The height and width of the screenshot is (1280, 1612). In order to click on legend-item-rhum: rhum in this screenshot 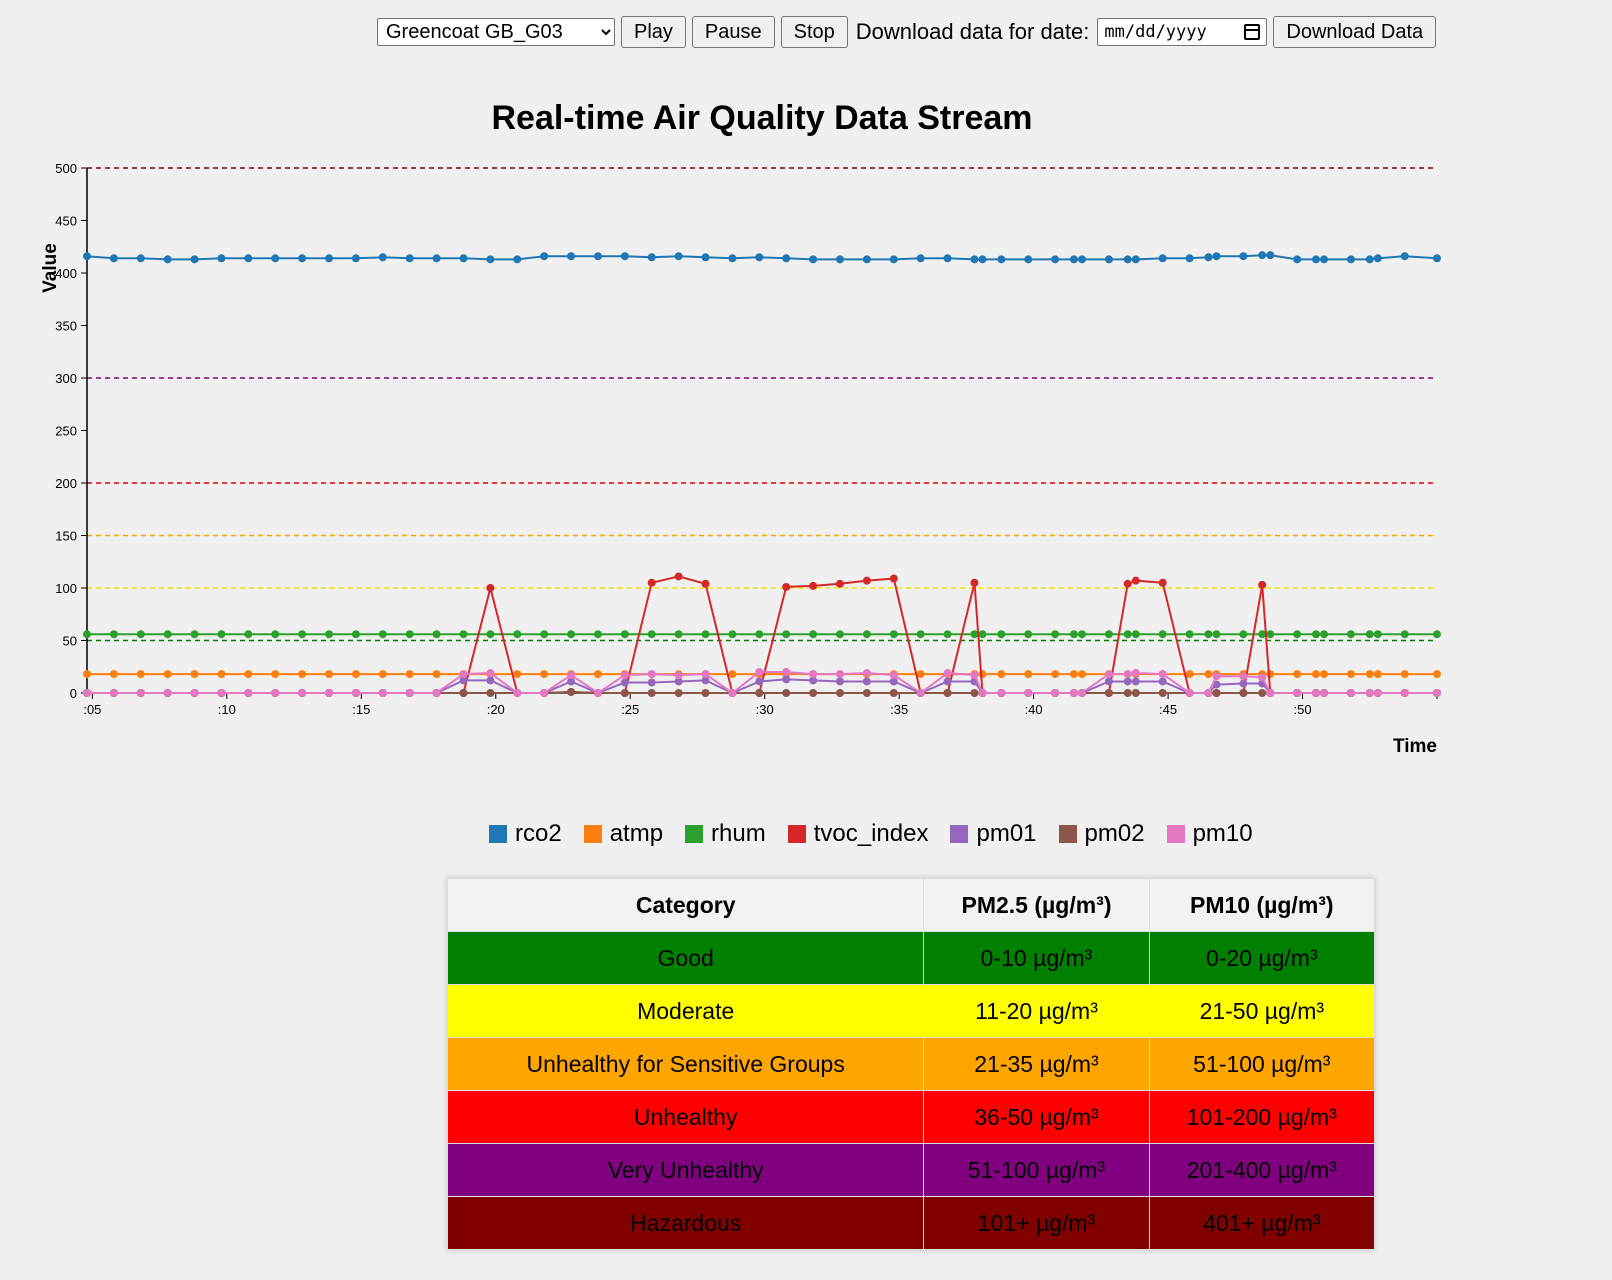, I will do `click(725, 834)`.